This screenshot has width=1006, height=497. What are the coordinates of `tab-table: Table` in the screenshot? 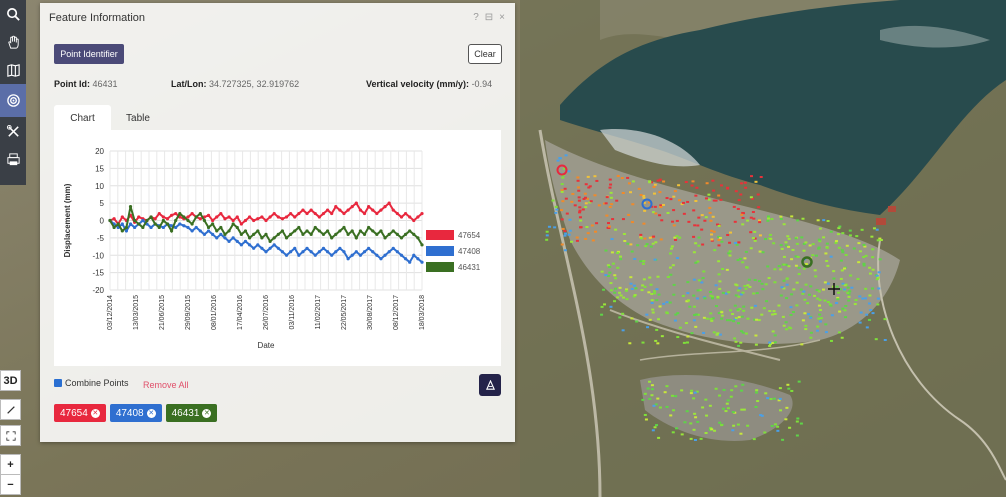 It's located at (138, 118).